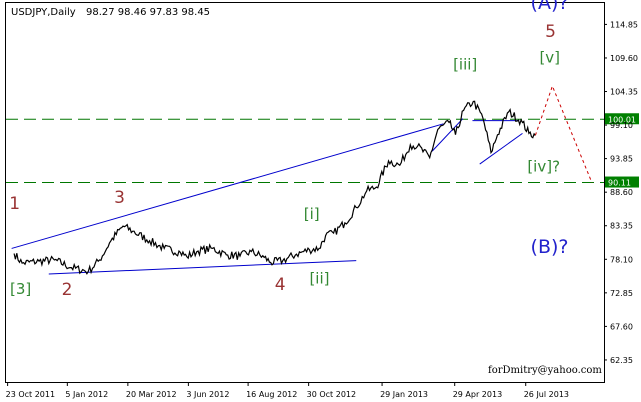 This screenshot has height=402, width=641. Describe the element at coordinates (621, 125) in the screenshot. I see `y-tick-label-3: 99.10` at that location.